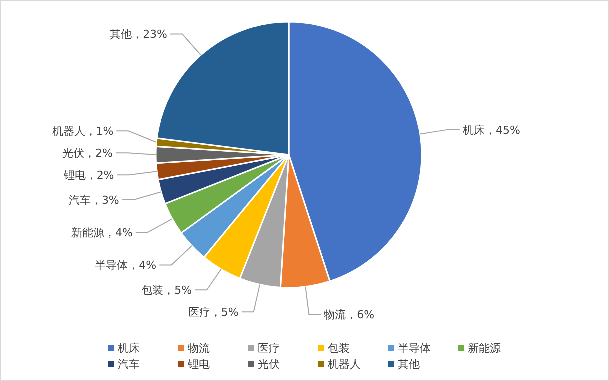 Image resolution: width=609 pixels, height=381 pixels. Describe the element at coordinates (269, 348) in the screenshot. I see `legend-label: 医疗` at that location.